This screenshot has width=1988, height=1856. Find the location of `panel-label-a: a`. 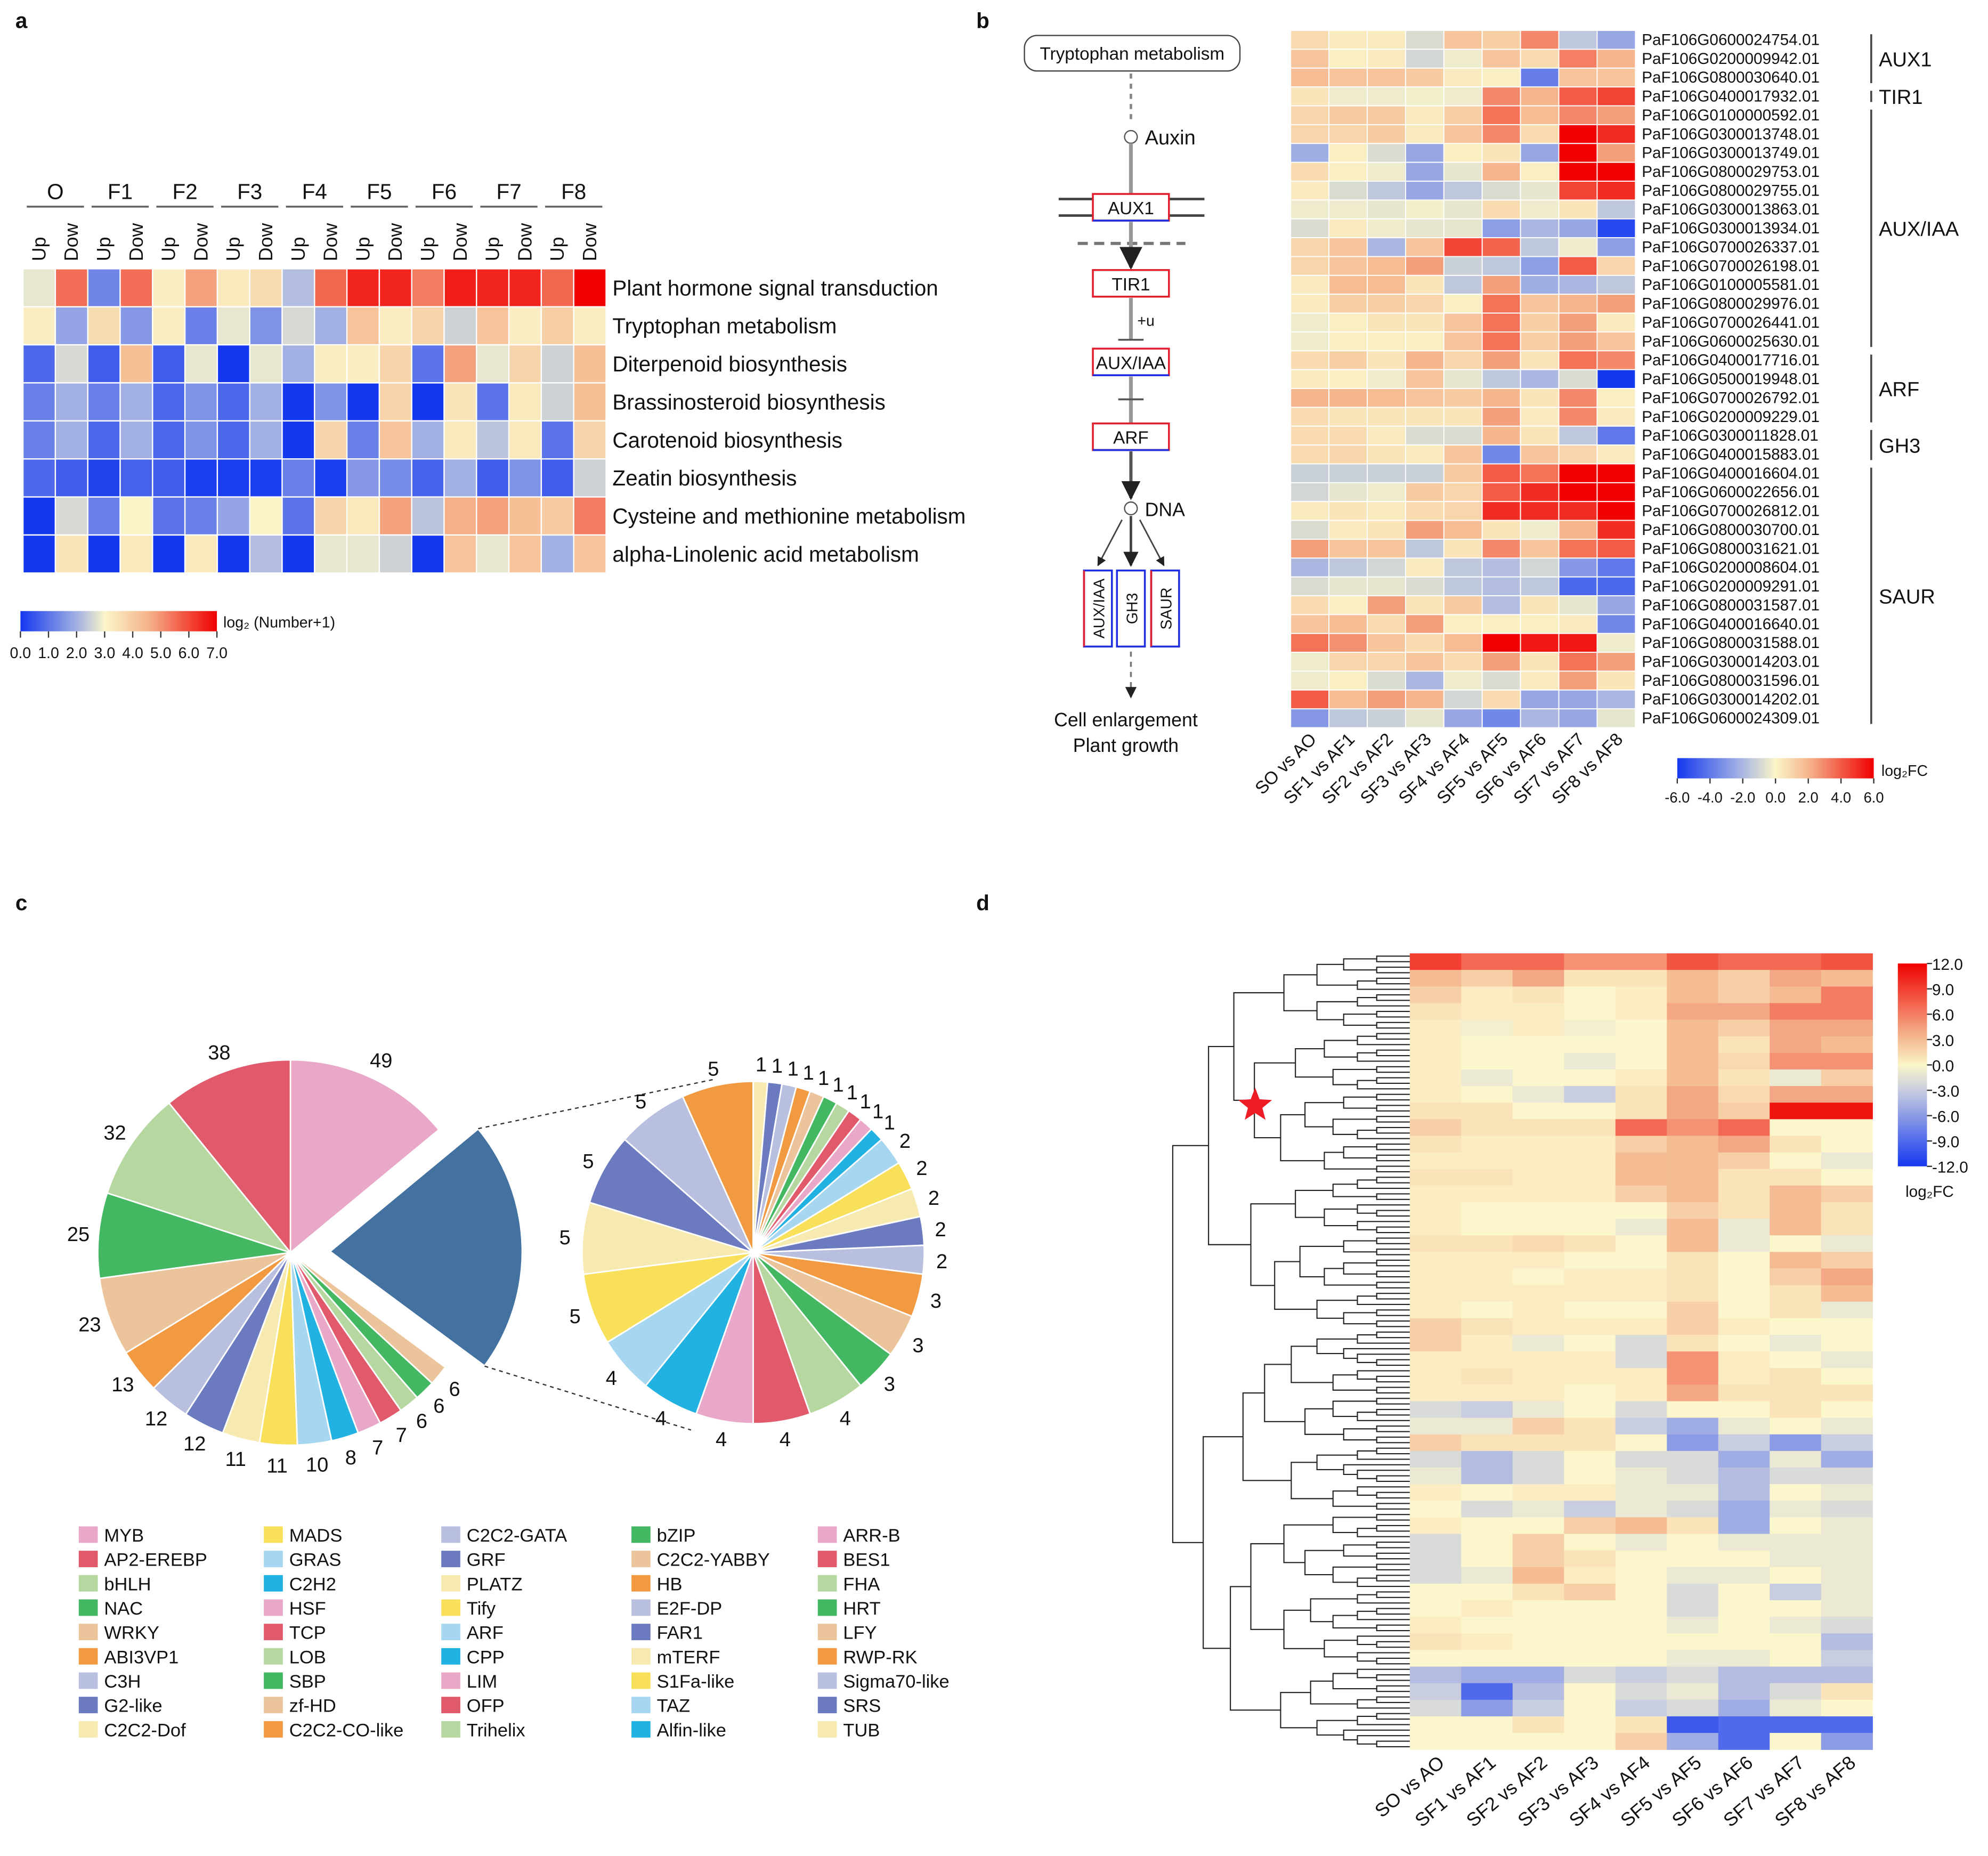

panel-label-a: a is located at coordinates (21, 20).